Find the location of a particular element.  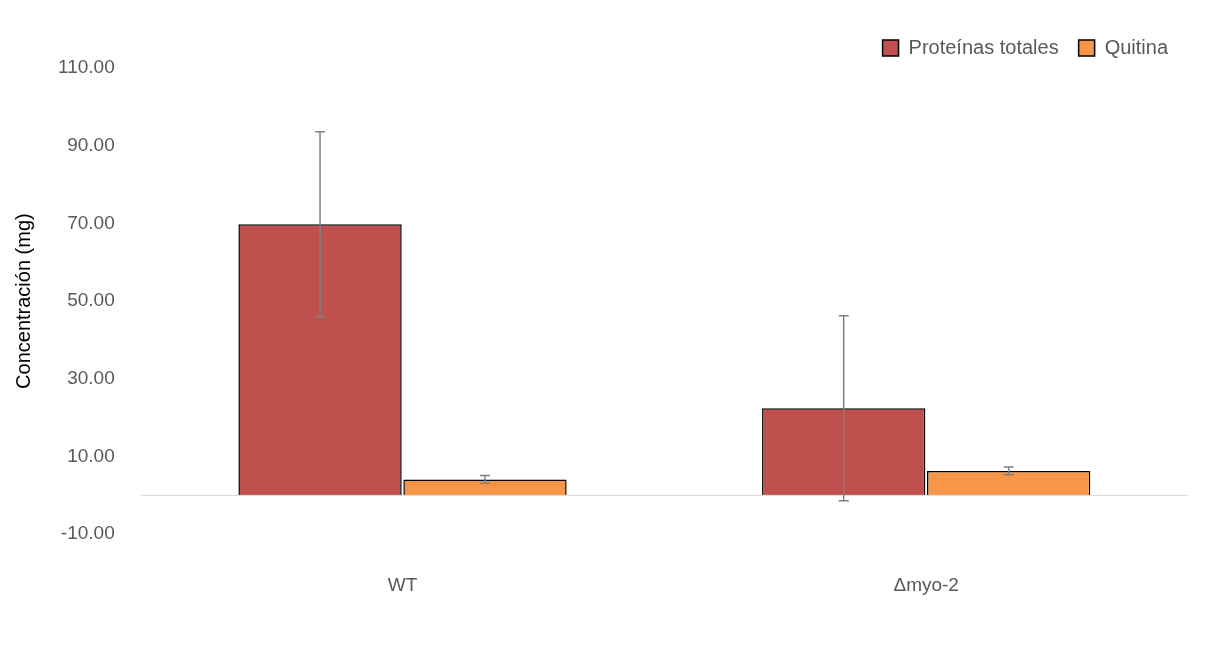

legend-label: Proteínas totales is located at coordinates (983, 46).